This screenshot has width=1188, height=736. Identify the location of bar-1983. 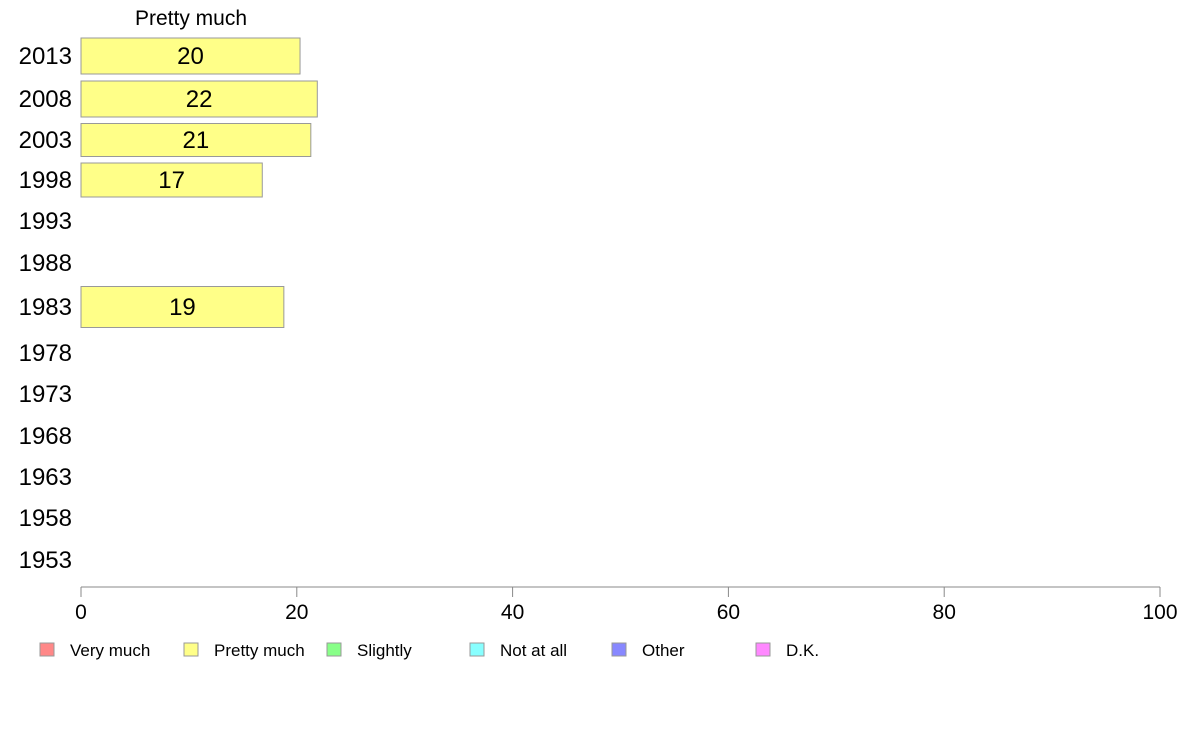
(182, 307).